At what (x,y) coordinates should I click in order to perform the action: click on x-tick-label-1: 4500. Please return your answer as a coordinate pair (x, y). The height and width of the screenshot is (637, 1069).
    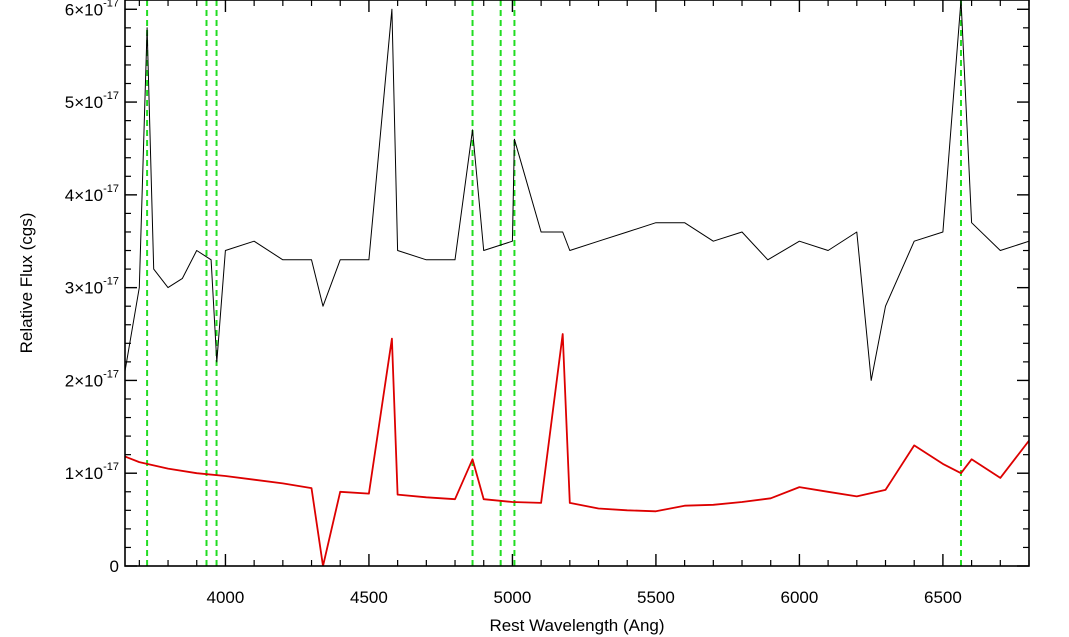
    Looking at the image, I should click on (369, 597).